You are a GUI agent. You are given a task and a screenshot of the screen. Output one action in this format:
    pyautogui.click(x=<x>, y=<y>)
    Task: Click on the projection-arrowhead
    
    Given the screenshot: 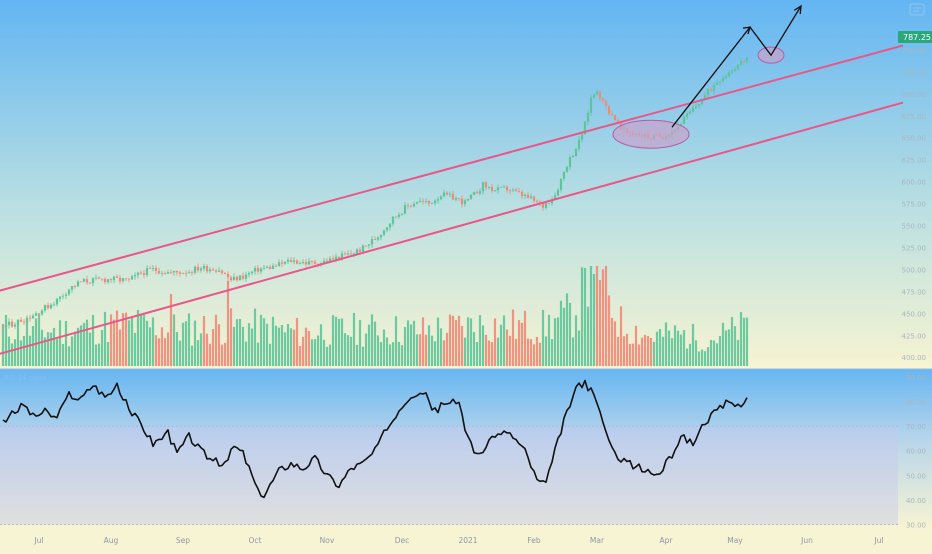 What is the action you would take?
    pyautogui.click(x=797, y=9)
    